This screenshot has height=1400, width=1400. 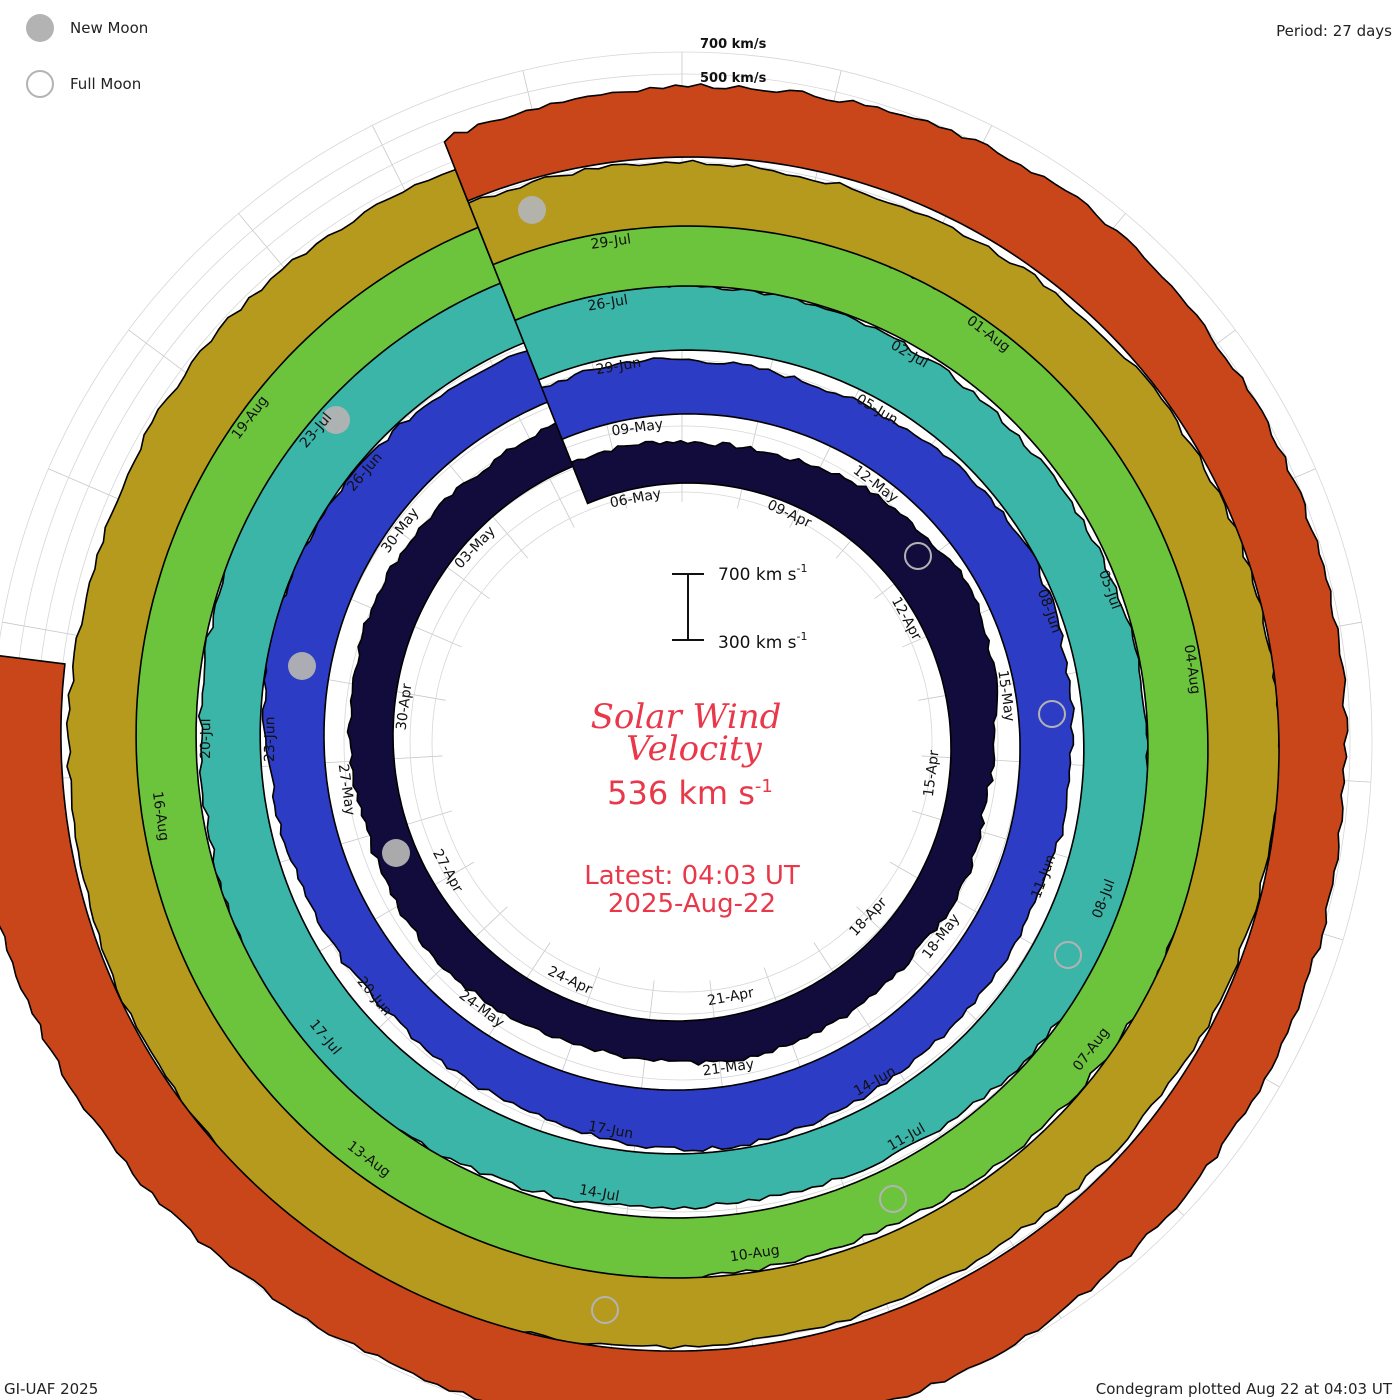 I want to click on full-moon-icon, so click(x=40, y=84).